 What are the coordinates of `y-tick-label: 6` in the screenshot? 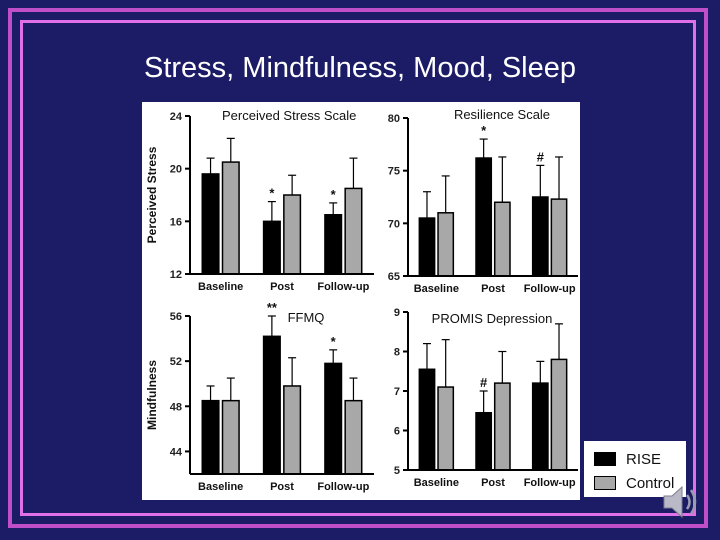 It's located at (397, 432).